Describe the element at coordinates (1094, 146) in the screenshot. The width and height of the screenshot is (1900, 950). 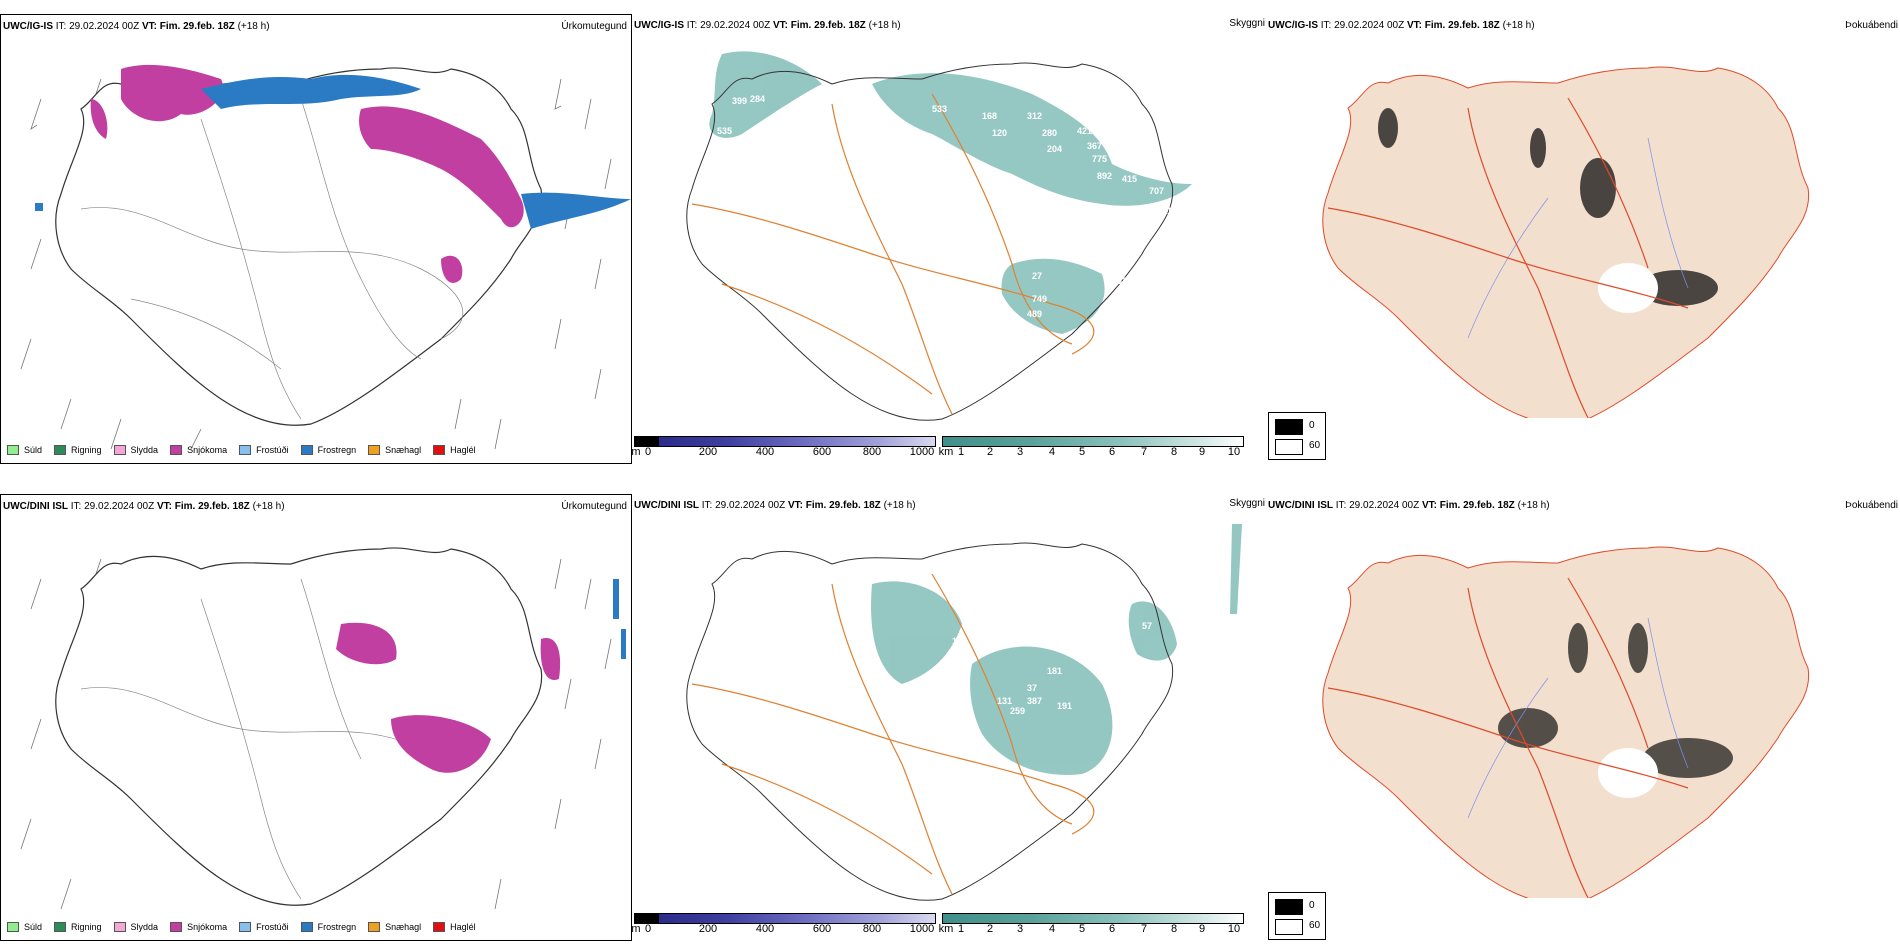
I see `cloud-label: 367` at that location.